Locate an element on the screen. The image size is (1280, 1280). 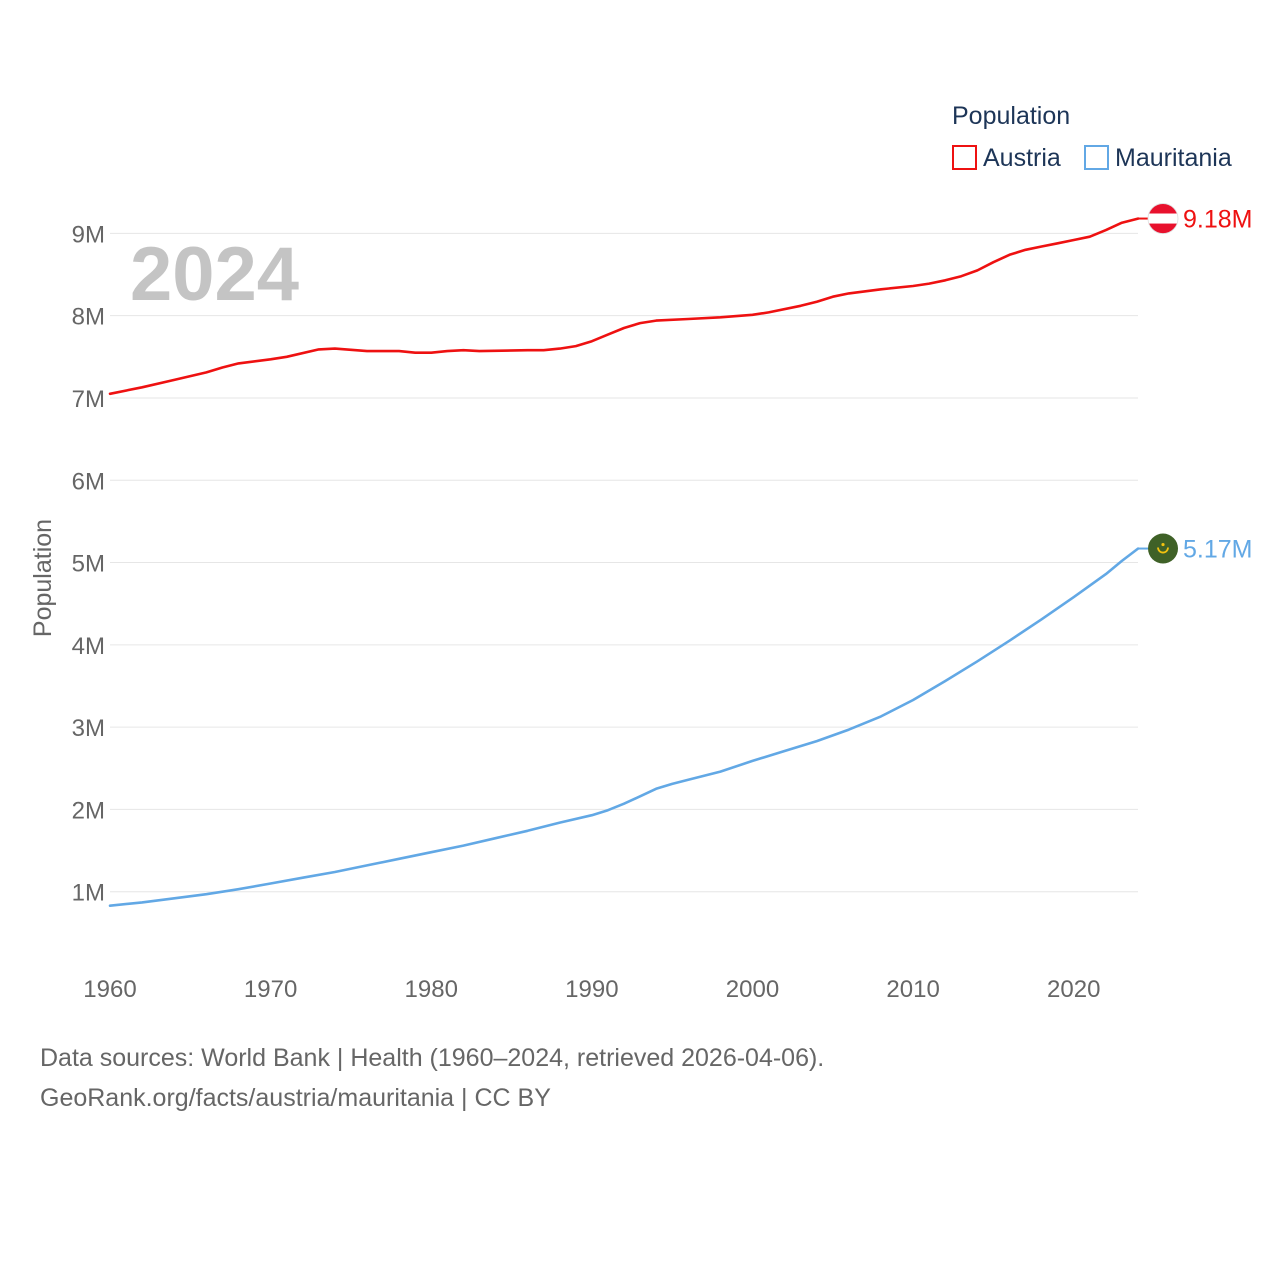
series-line-austria is located at coordinates (624, 306).